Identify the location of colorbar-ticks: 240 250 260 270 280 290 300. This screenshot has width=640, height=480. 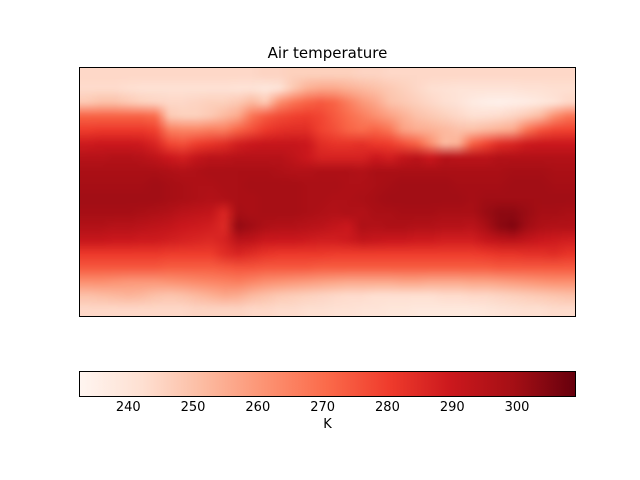
(327, 407).